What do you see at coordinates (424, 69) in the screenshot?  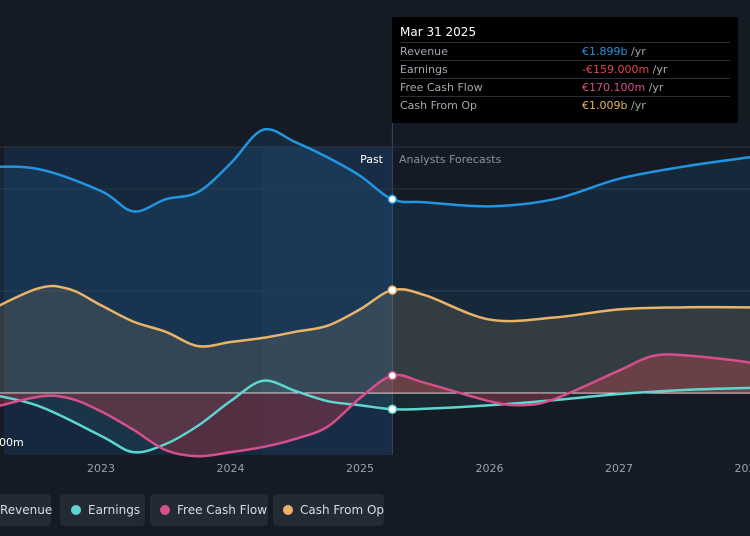 I see `tooltip-label: Earnings` at bounding box center [424, 69].